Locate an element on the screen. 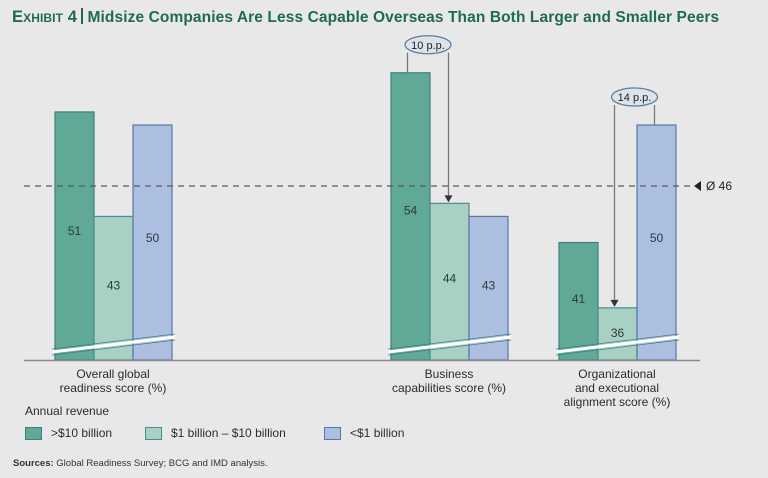 The image size is (768, 478). category-label-line: and executional is located at coordinates (617, 388).